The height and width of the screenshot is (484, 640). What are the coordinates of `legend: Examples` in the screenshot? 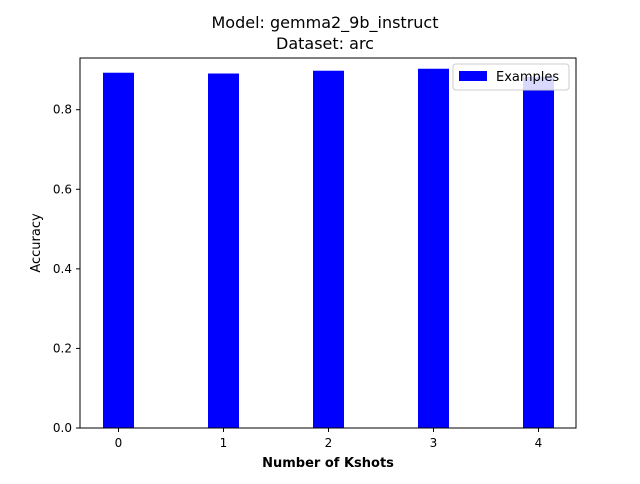 It's located at (511, 77).